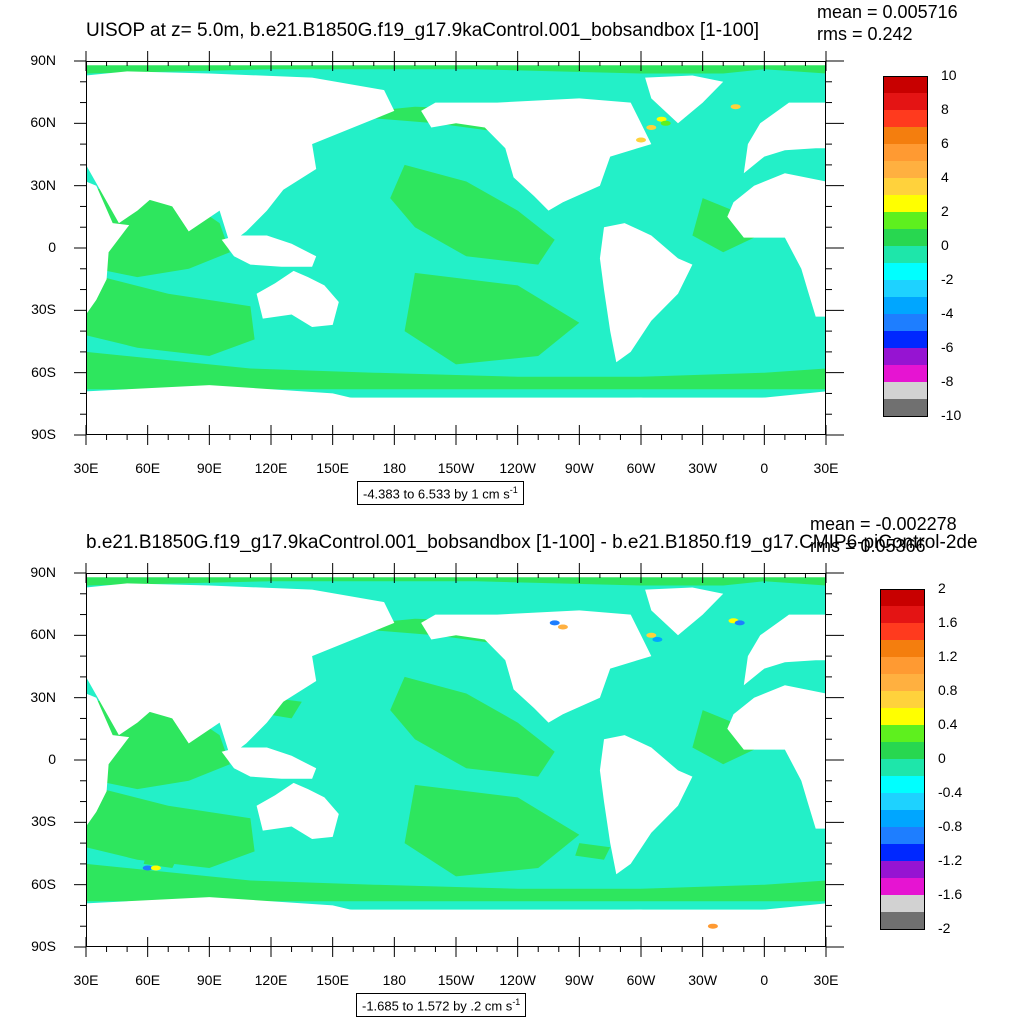 The image size is (1024, 1024). What do you see at coordinates (883, 524) in the screenshot?
I see `mean-label: mean = -0.002278` at bounding box center [883, 524].